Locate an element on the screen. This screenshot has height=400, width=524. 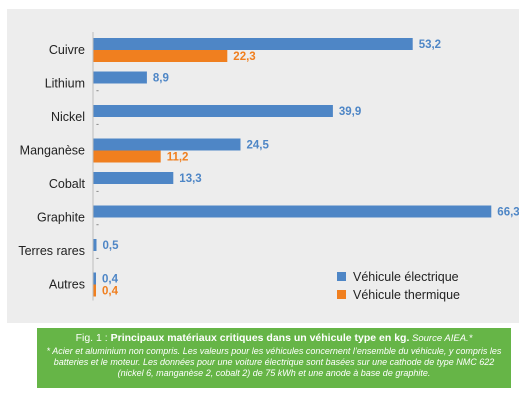
data-label-thermal-6: - is located at coordinates (97, 258).